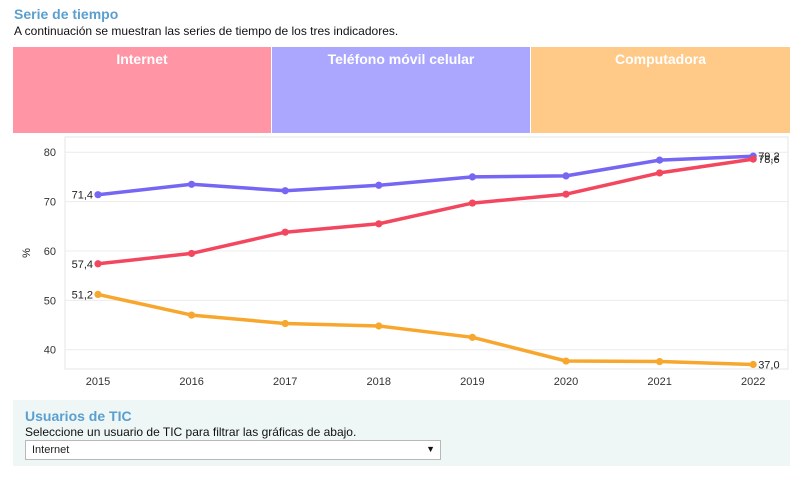 Image resolution: width=800 pixels, height=477 pixels. I want to click on data-label-end-tel-fono-m-vil-celular: 79,2, so click(768, 157).